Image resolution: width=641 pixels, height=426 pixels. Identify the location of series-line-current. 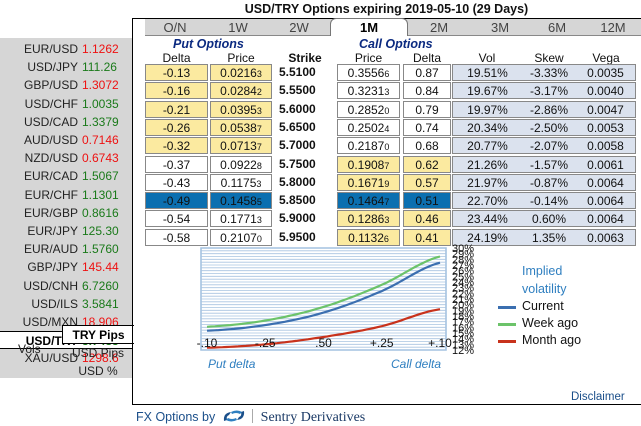
(323, 296).